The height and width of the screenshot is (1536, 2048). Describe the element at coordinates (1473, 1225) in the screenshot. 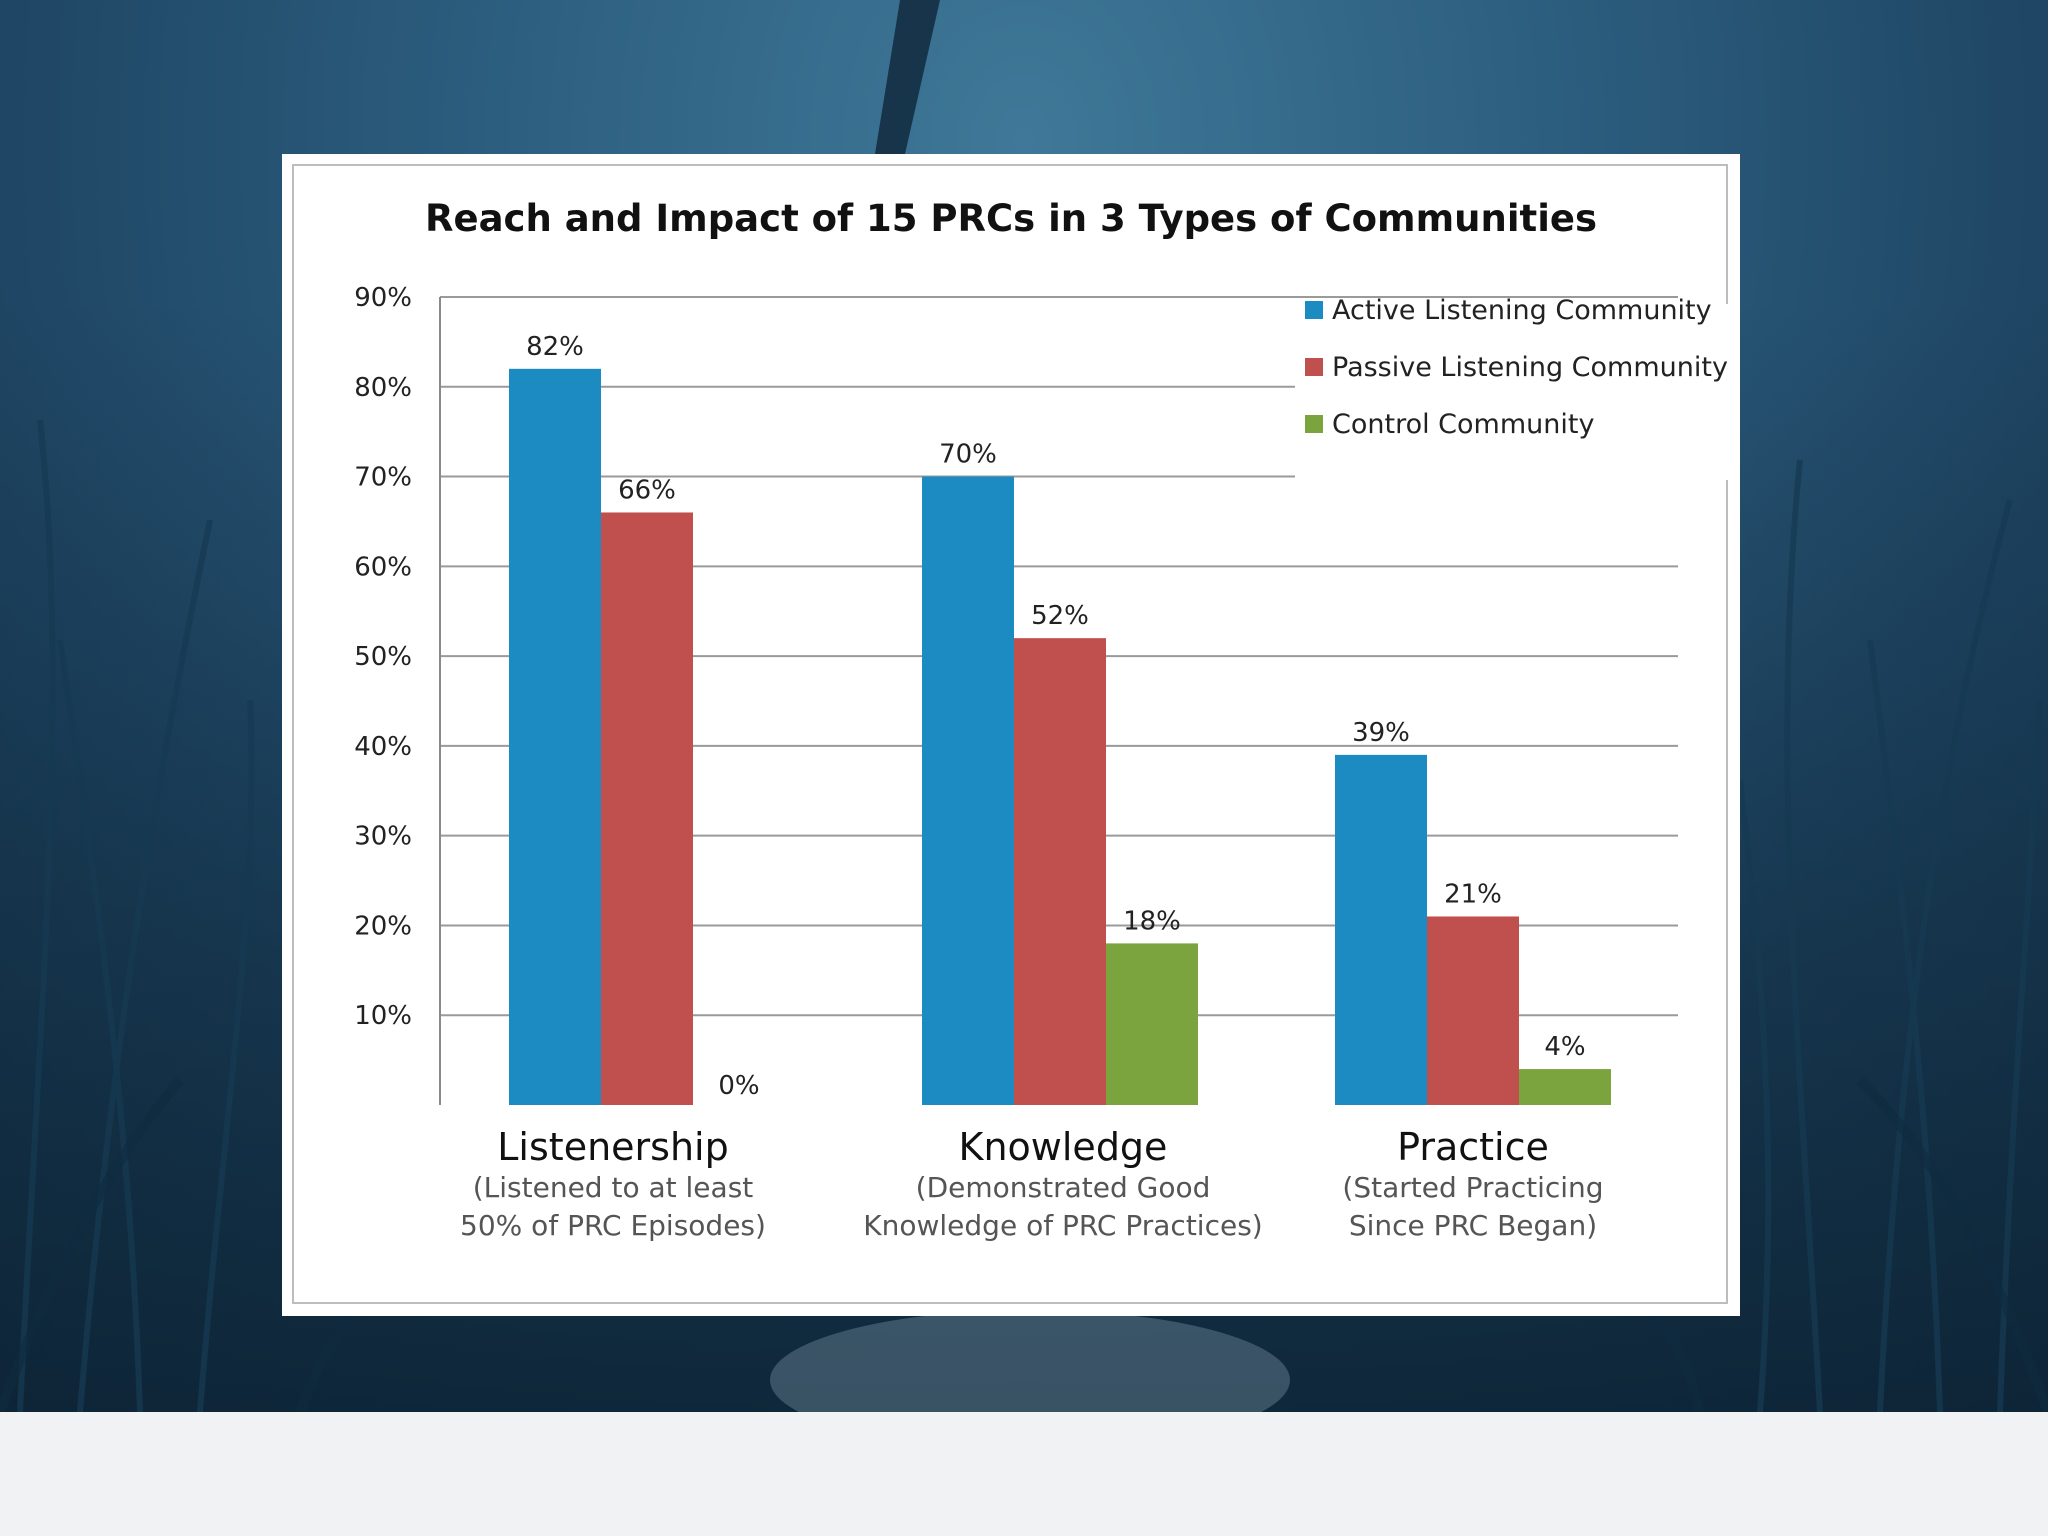

I see `category-subtitle: Since PRC Began)` at that location.